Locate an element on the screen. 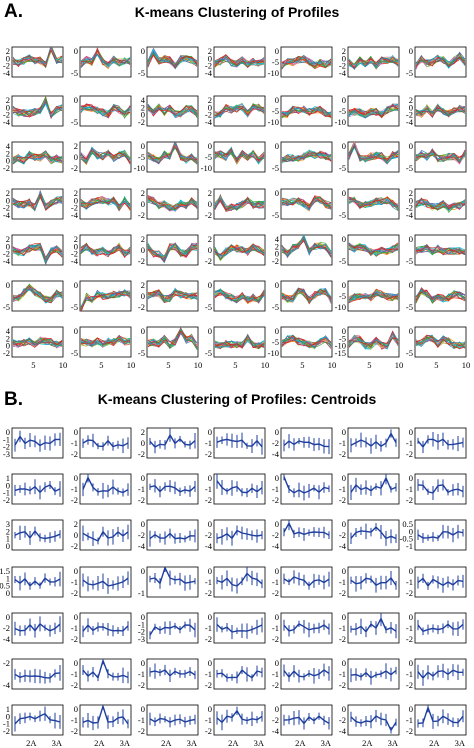 The image size is (474, 748). profile-cell-r2-c3: 420-2 is located at coordinates (168, 111).